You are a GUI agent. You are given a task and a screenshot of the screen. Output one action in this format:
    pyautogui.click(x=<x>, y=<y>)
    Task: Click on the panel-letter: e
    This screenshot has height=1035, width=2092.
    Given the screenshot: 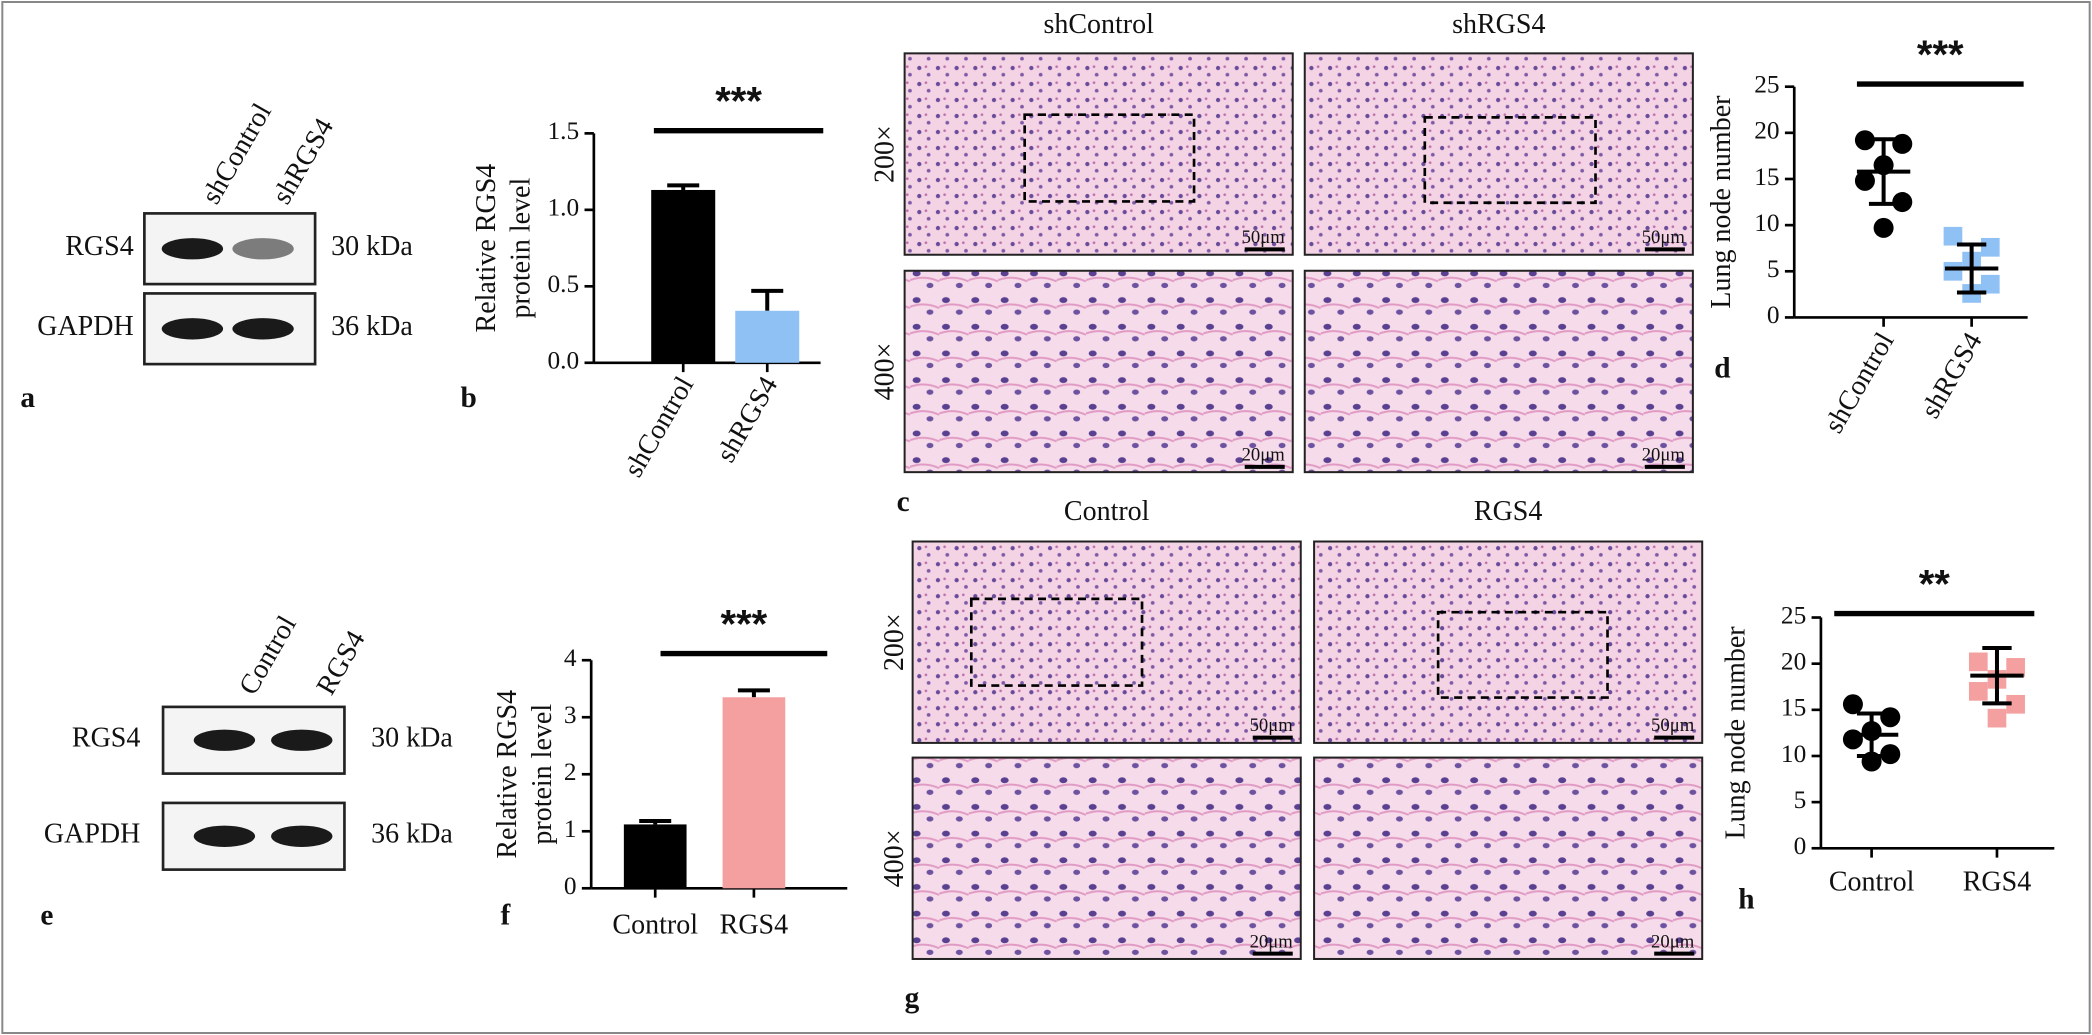 What is the action you would take?
    pyautogui.click(x=46, y=915)
    